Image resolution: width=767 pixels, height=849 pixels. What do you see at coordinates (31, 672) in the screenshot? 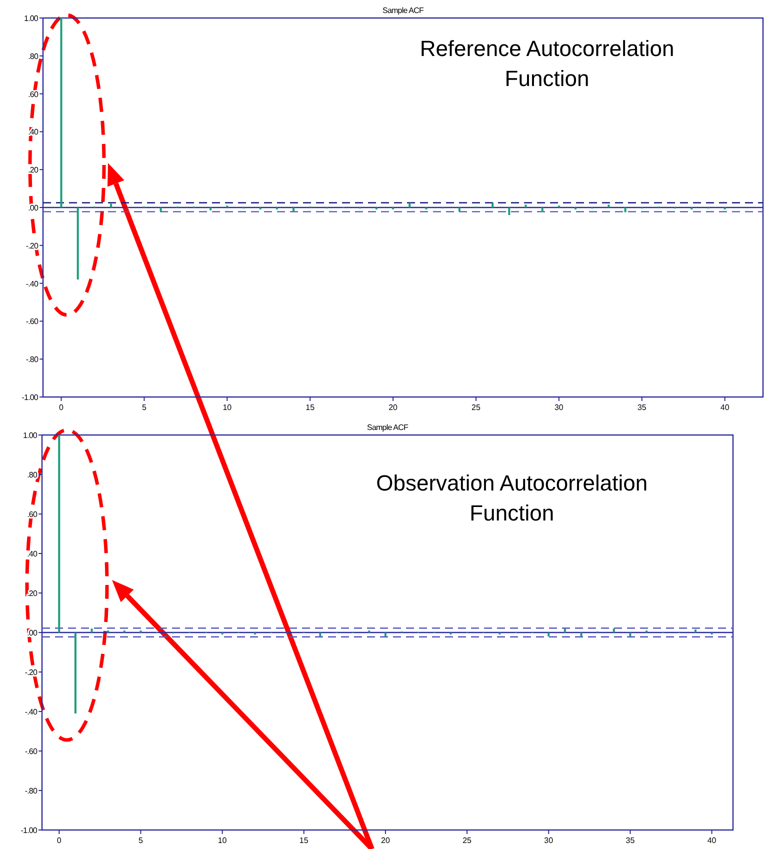
I see `y-tick-label: -.20` at bounding box center [31, 672].